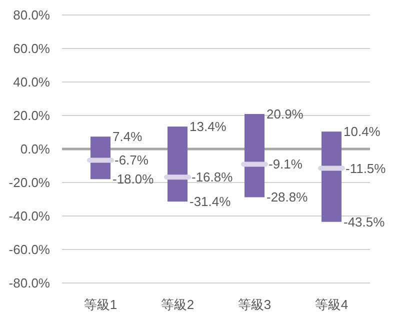 This screenshot has width=398, height=322. Describe the element at coordinates (31, 15) in the screenshot. I see `y-tick-label: 80.0%` at that location.